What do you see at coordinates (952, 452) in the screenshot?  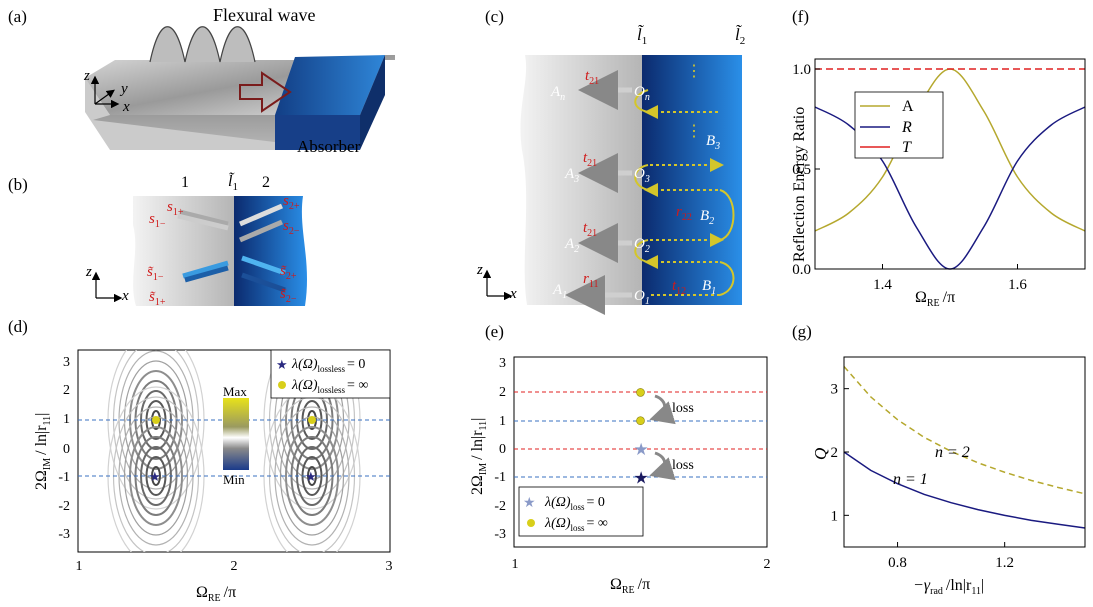 I see `g-label-n2: n = 2` at bounding box center [952, 452].